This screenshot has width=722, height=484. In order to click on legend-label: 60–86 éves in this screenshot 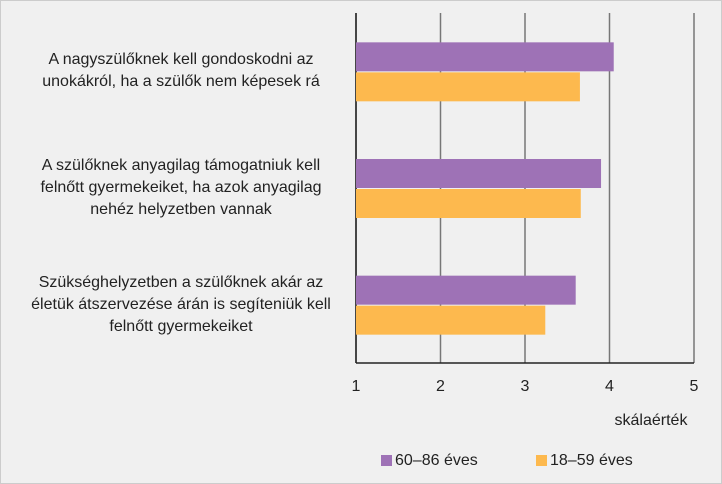, I will do `click(436, 460)`.